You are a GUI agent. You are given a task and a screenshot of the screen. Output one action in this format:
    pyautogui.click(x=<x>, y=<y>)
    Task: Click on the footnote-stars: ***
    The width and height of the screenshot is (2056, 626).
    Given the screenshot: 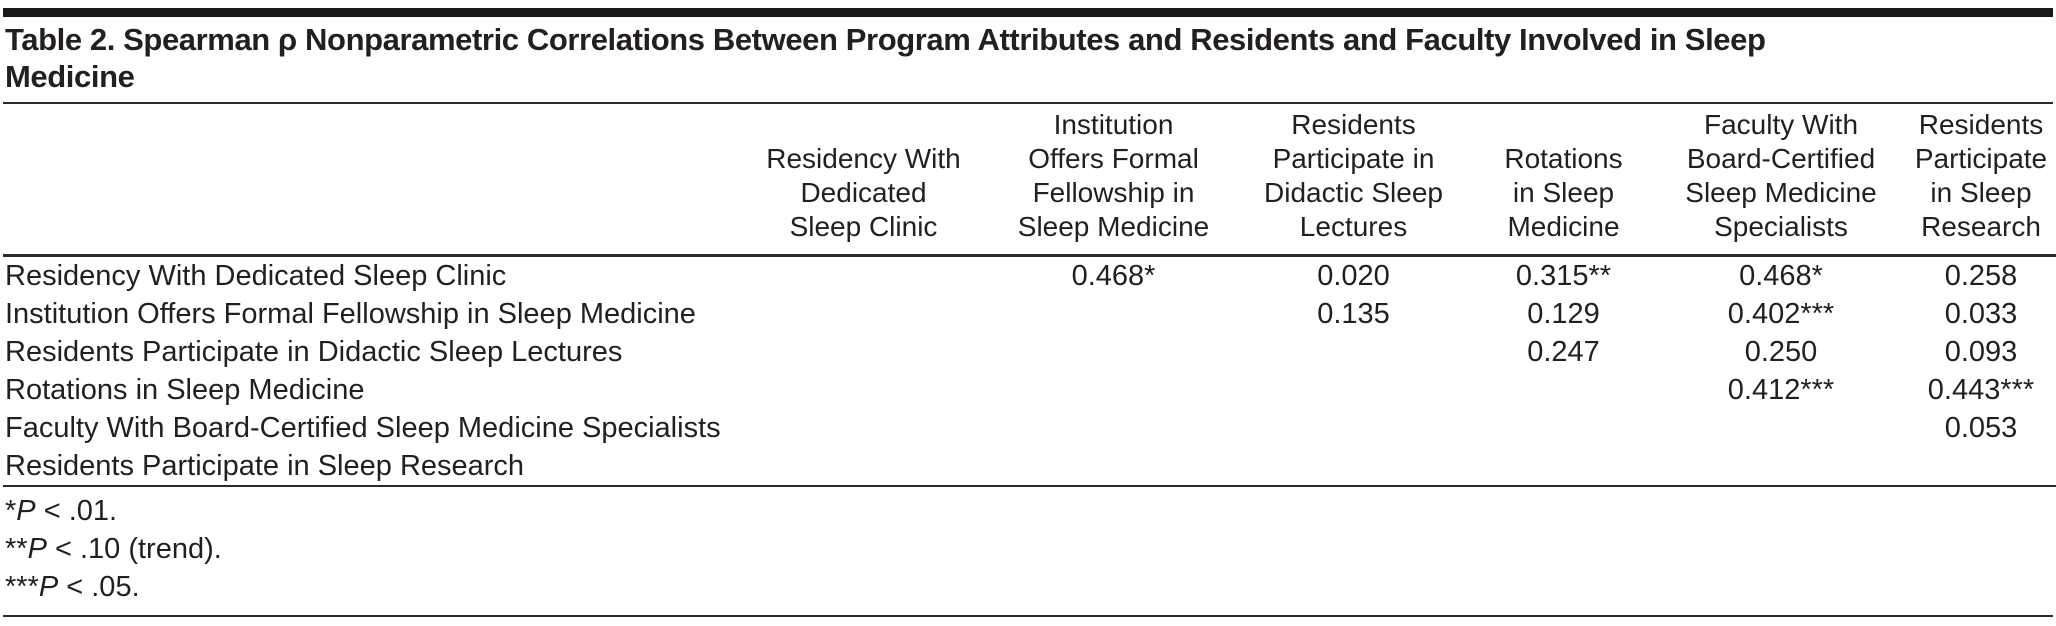 What is the action you would take?
    pyautogui.click(x=22, y=587)
    